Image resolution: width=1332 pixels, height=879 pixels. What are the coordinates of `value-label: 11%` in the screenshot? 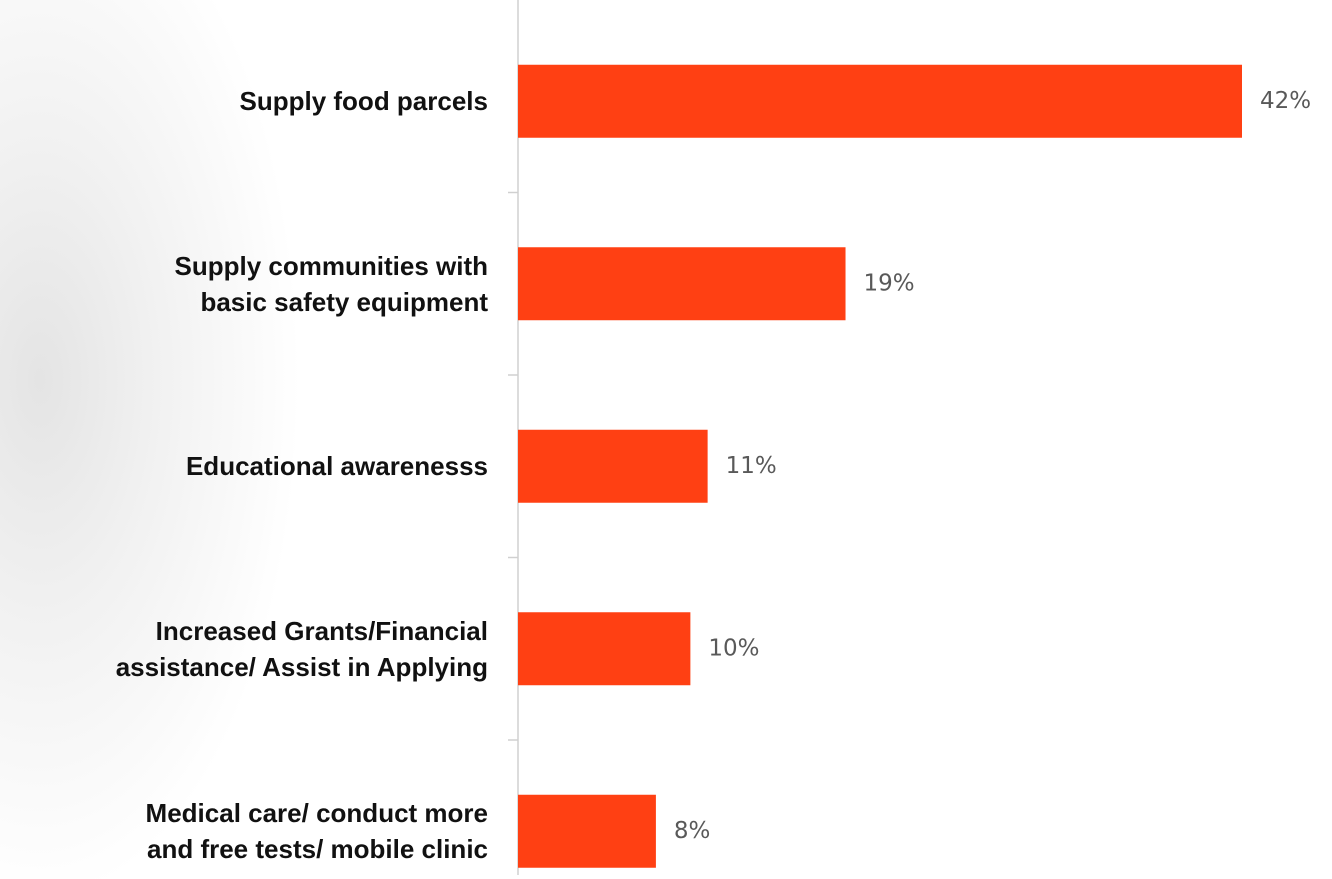 It's located at (751, 466).